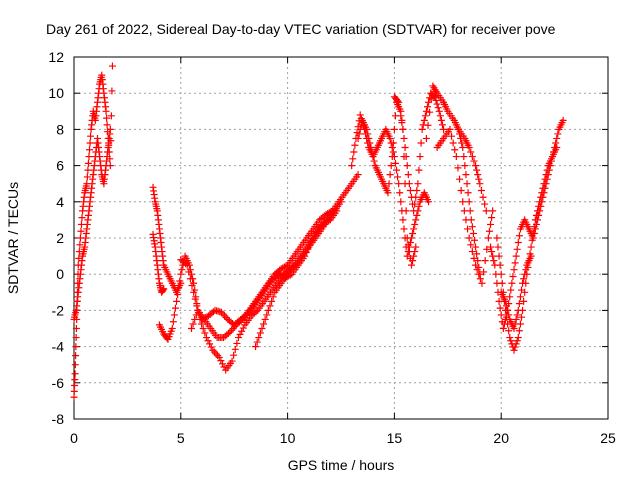 This screenshot has width=640, height=480. What do you see at coordinates (13, 238) in the screenshot?
I see `y-axis-label: SDTVAR / TECUs` at bounding box center [13, 238].